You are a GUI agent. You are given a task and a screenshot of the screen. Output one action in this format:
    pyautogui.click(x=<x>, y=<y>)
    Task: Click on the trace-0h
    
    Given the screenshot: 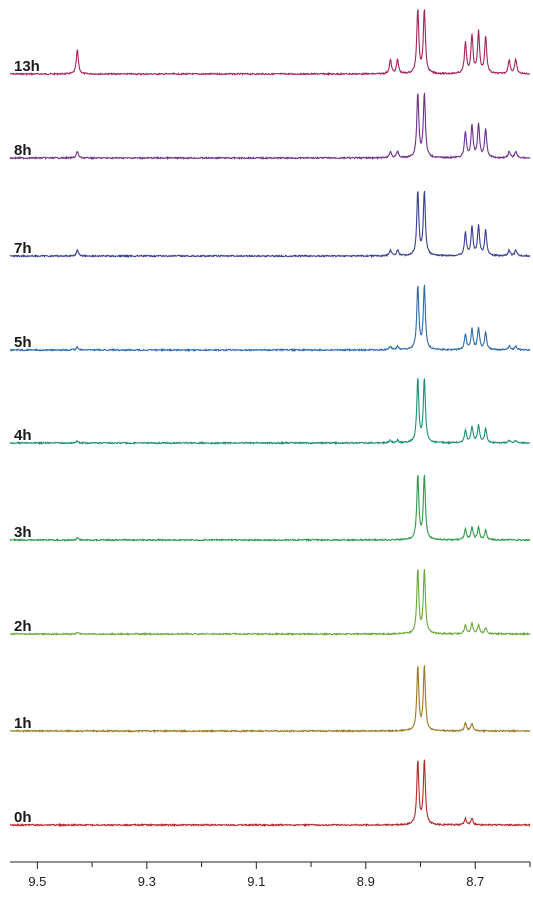 What is the action you would take?
    pyautogui.click(x=270, y=793)
    